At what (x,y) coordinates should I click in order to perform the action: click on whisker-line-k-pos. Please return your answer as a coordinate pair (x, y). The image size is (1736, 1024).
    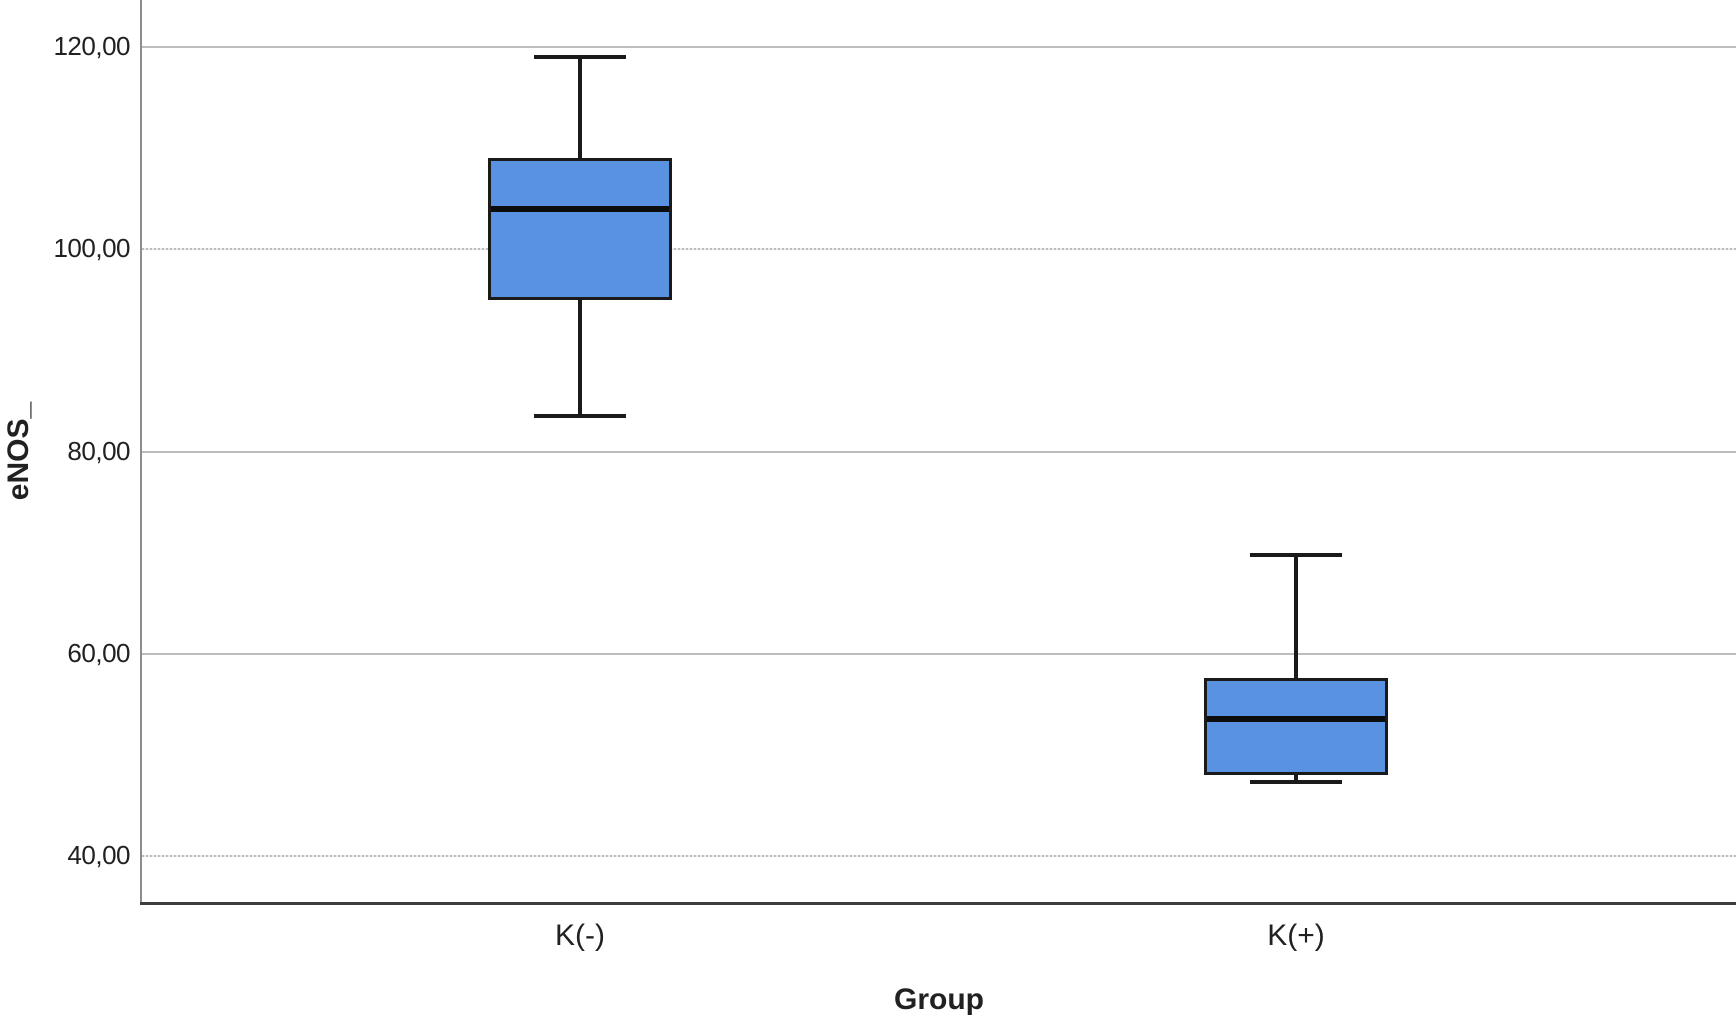
    Looking at the image, I should click on (1296, 668).